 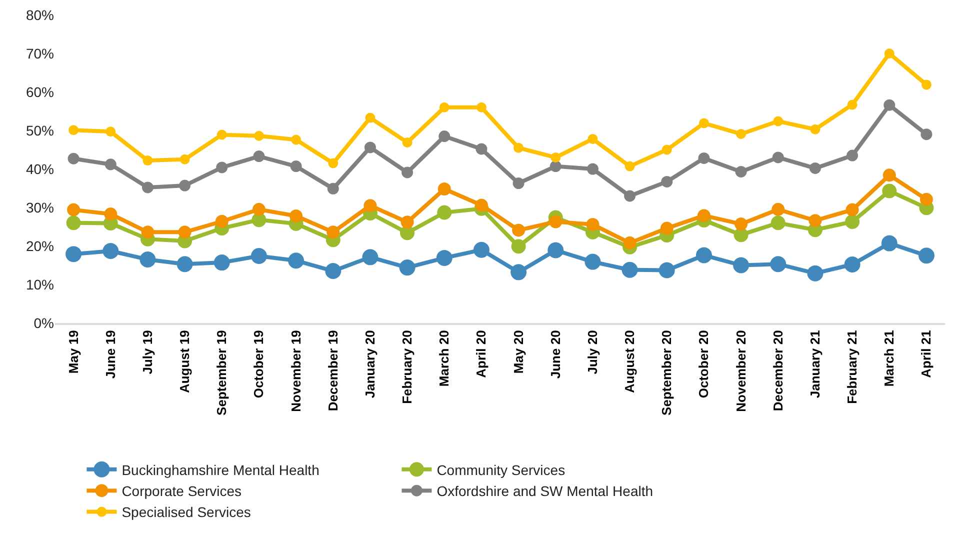 I want to click on y-tick-label: 70%, so click(x=40, y=53).